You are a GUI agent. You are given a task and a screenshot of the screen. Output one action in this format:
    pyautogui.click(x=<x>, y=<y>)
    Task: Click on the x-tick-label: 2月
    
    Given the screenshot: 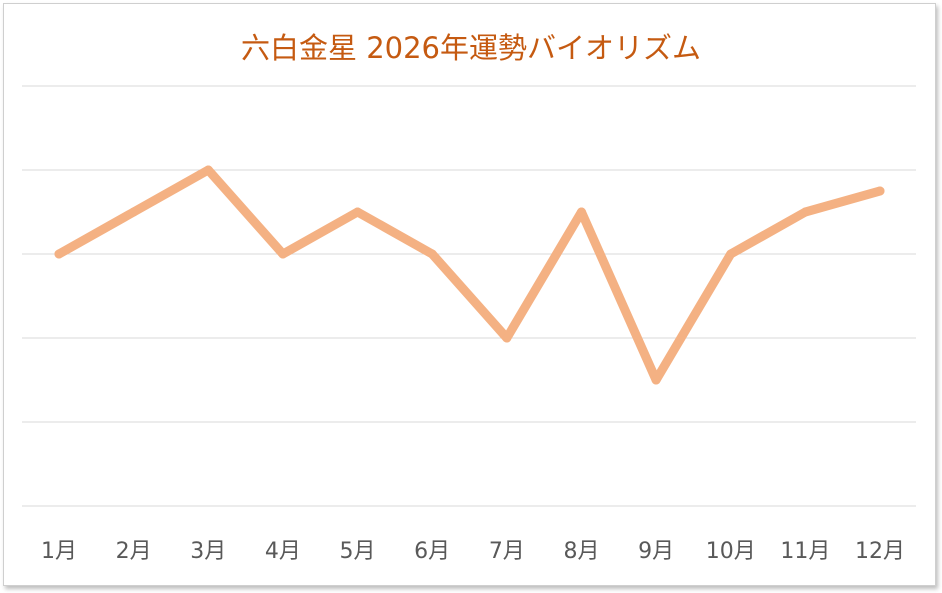 What is the action you would take?
    pyautogui.click(x=134, y=551)
    